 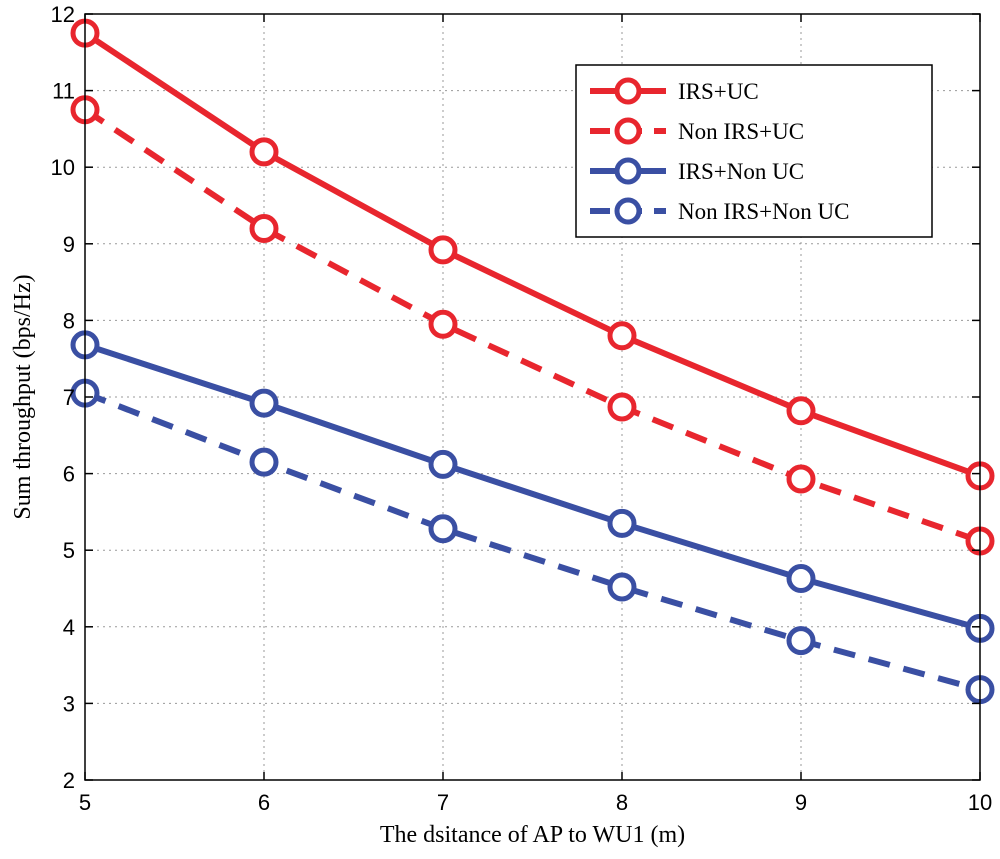 I want to click on y-tick-label: 6, so click(x=69, y=474).